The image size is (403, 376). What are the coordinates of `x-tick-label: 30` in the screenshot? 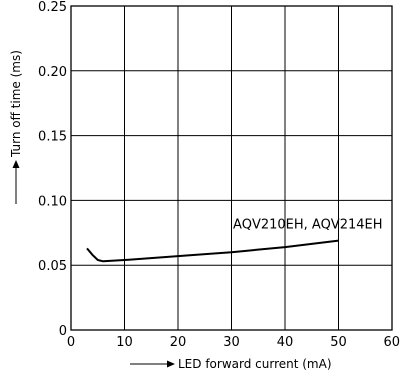 It's located at (231, 342).